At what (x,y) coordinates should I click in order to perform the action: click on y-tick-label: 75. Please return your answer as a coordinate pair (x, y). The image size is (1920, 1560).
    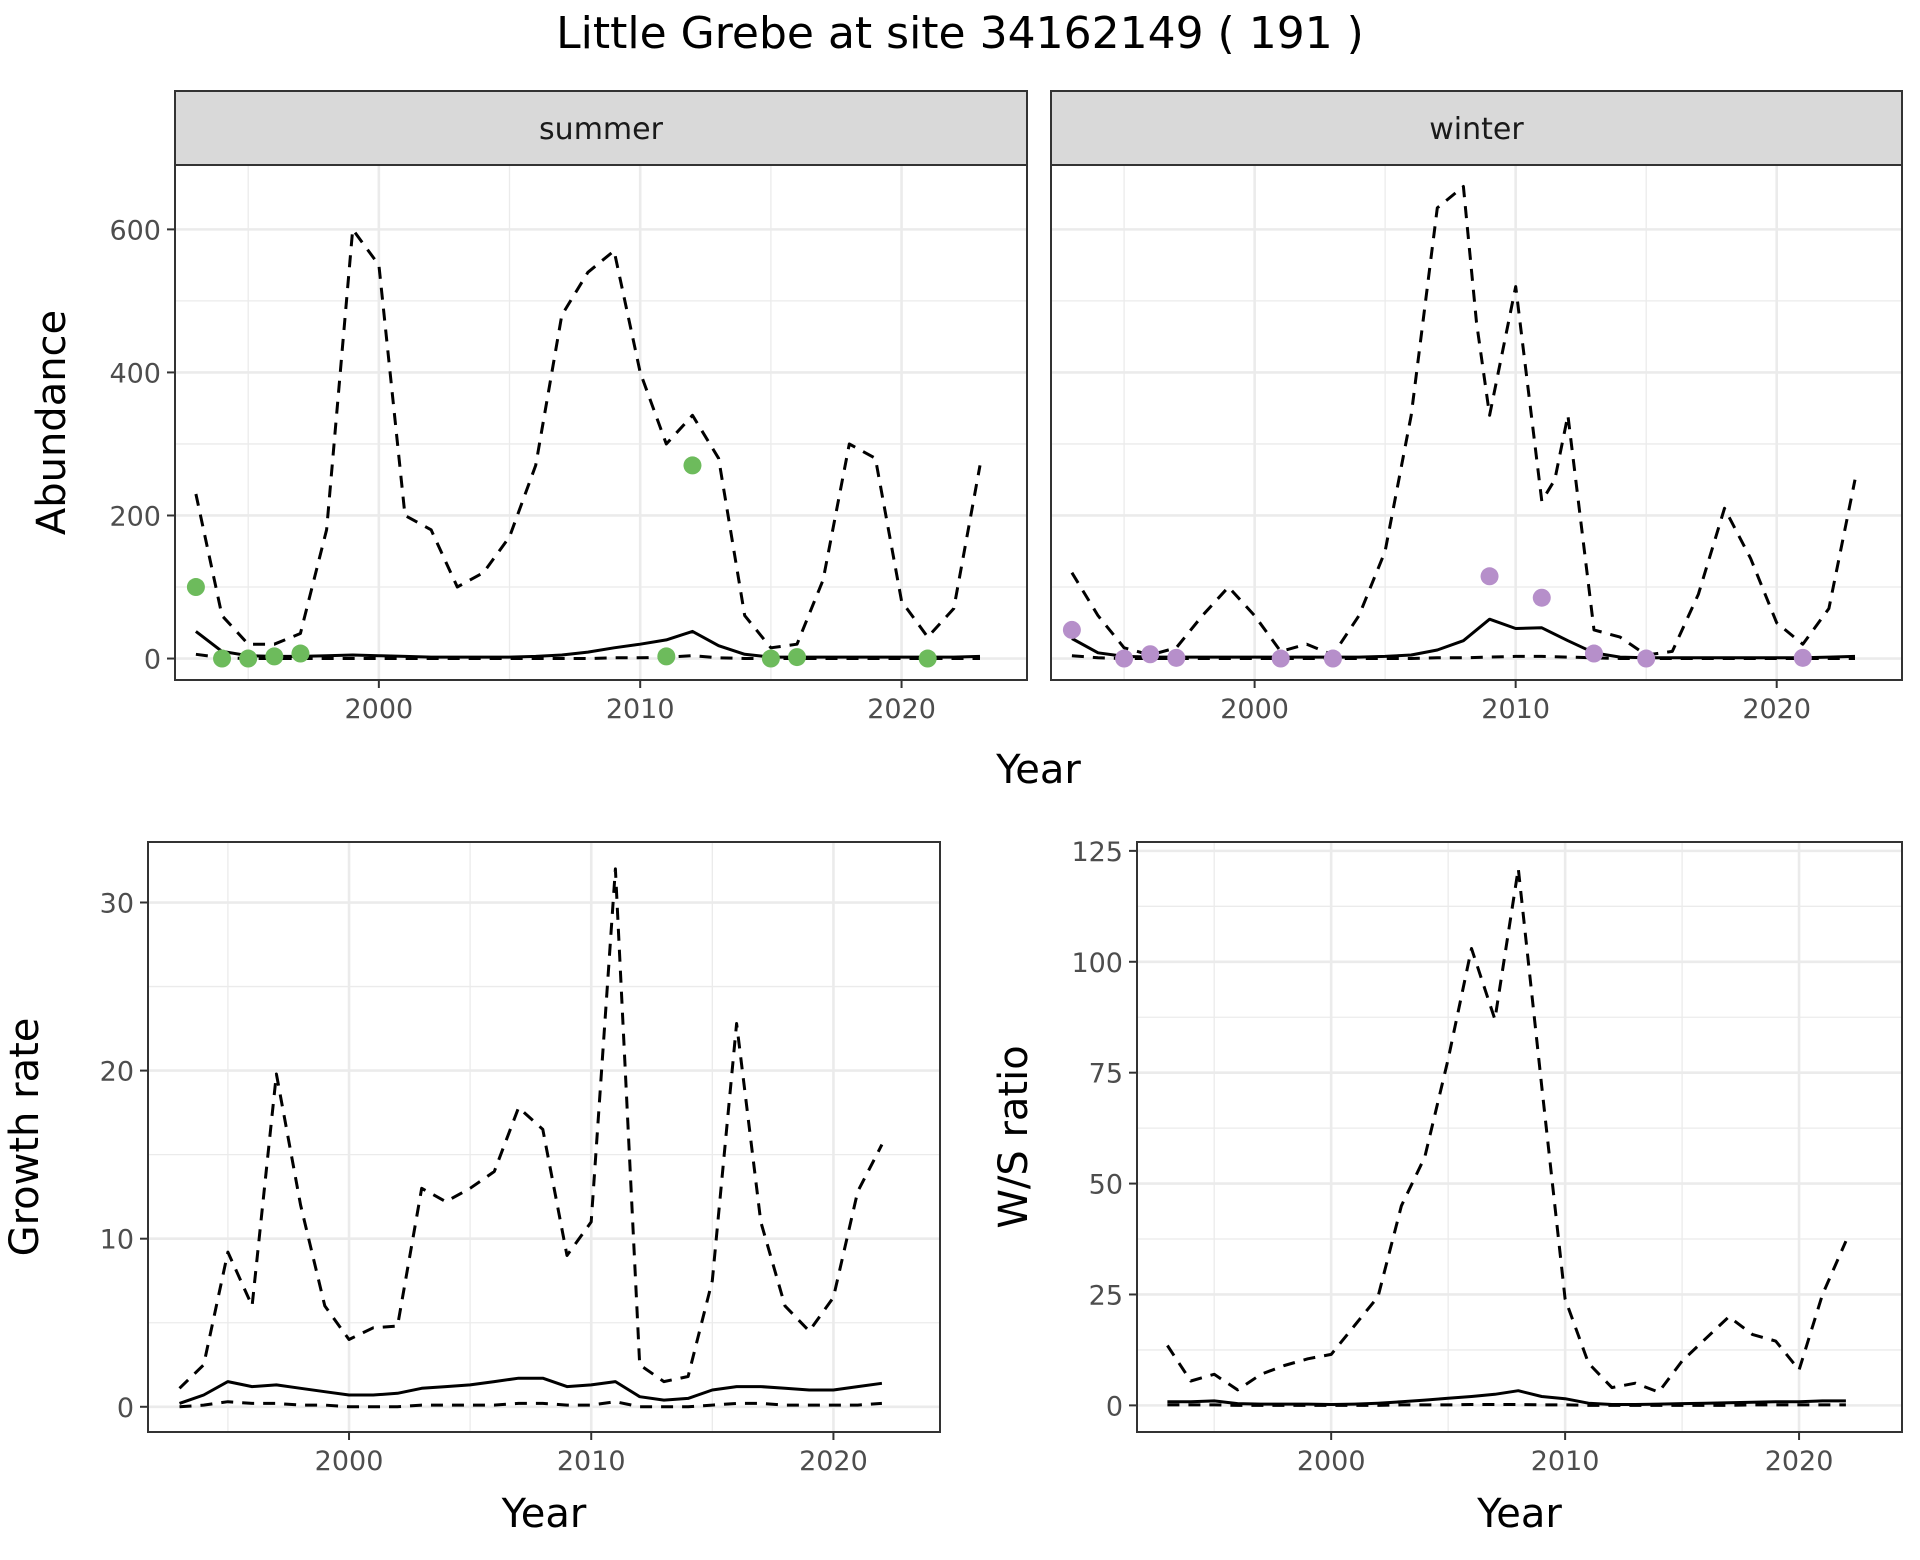
    Looking at the image, I should click on (1106, 1074).